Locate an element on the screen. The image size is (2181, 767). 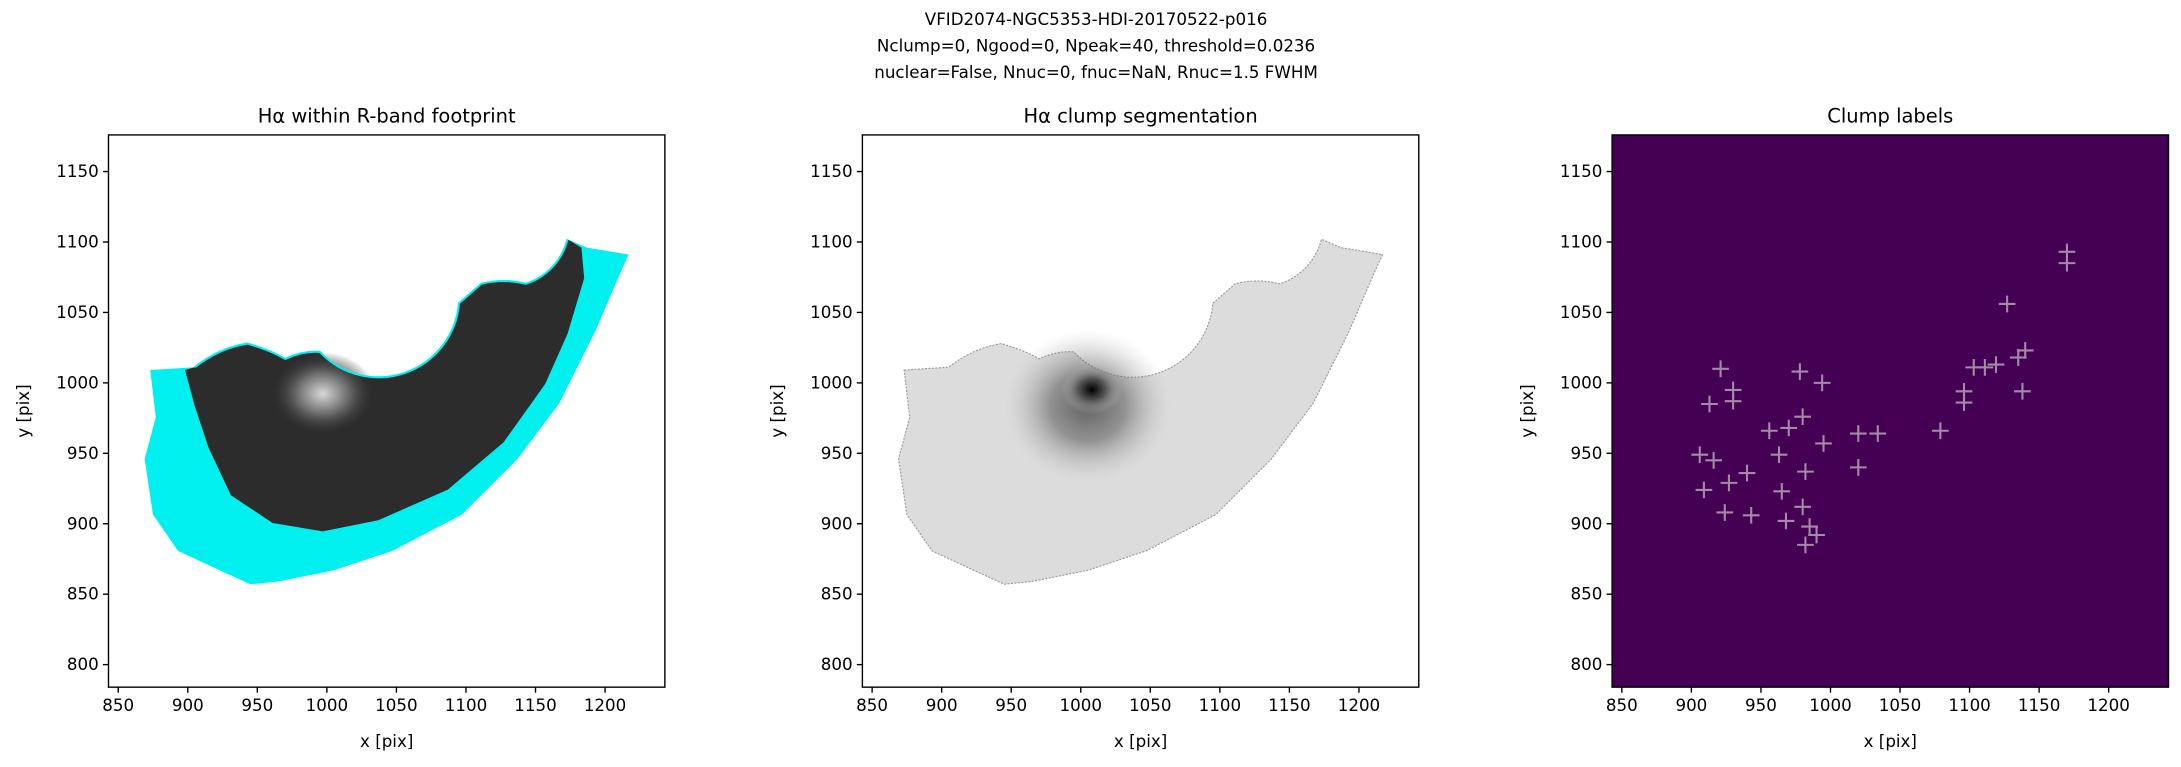
segmentation-image is located at coordinates (1140, 411).